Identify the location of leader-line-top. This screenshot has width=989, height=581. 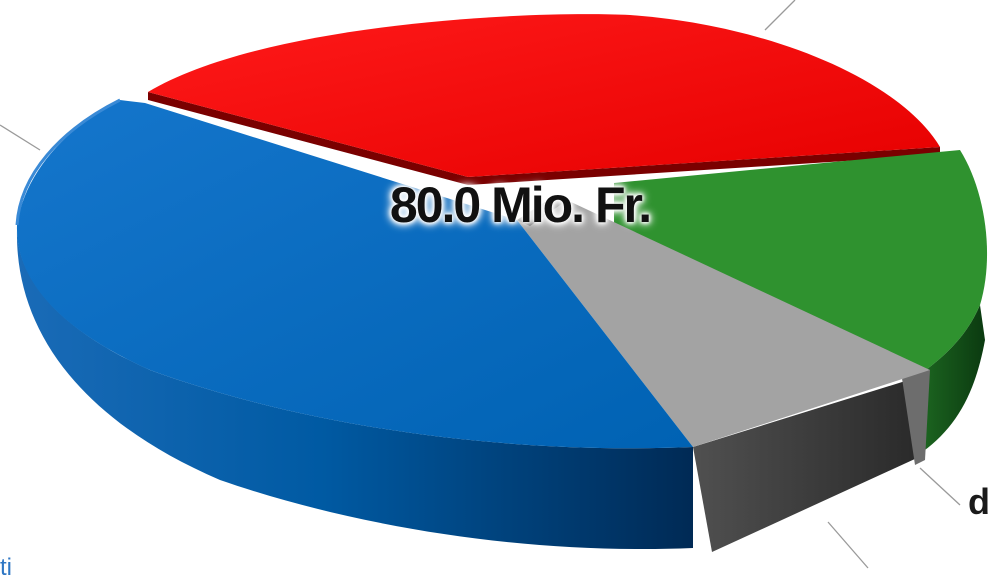
(780, 15).